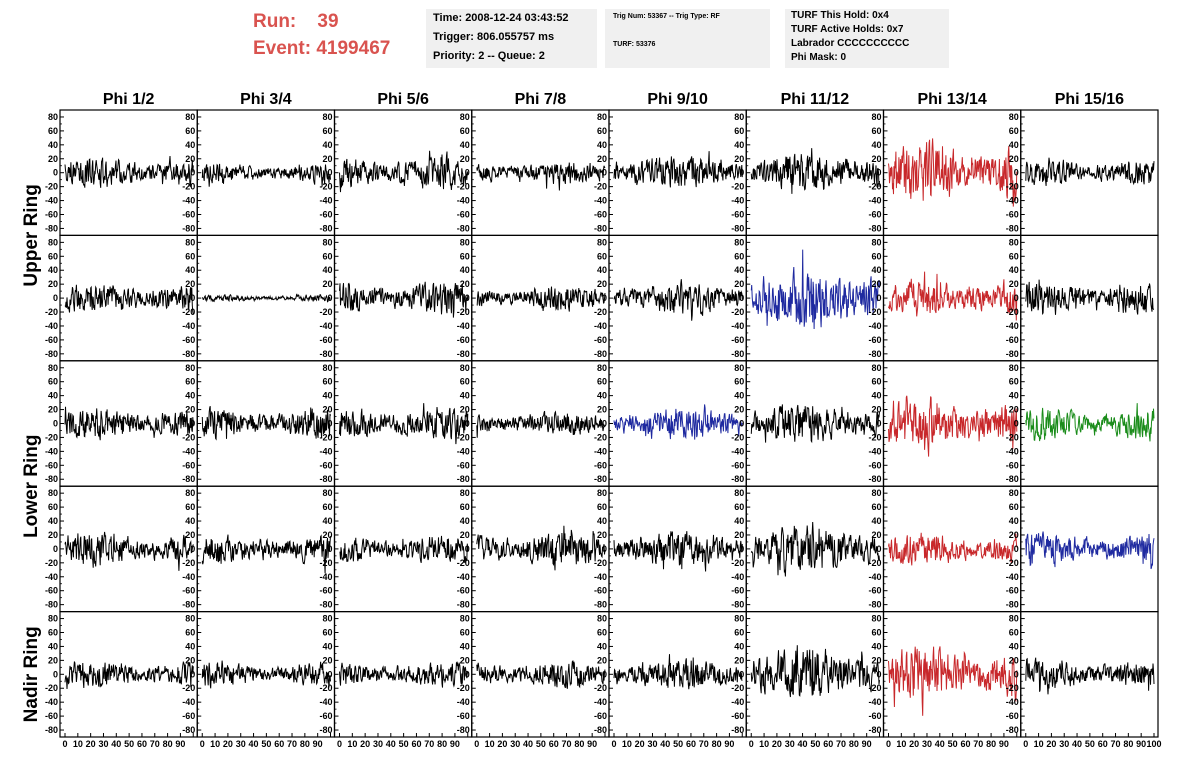  What do you see at coordinates (353, 48) in the screenshot?
I see `event-value: 4199467` at bounding box center [353, 48].